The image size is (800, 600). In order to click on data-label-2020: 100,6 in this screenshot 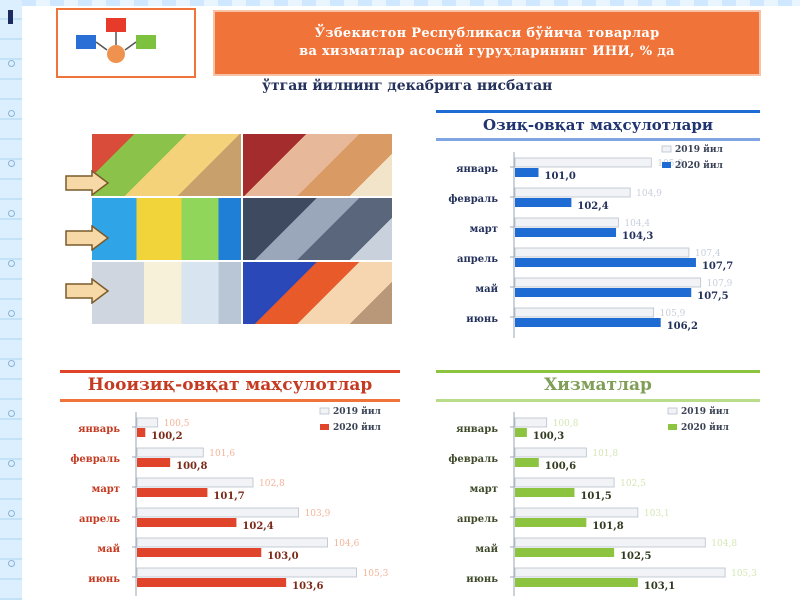, I will do `click(560, 466)`.